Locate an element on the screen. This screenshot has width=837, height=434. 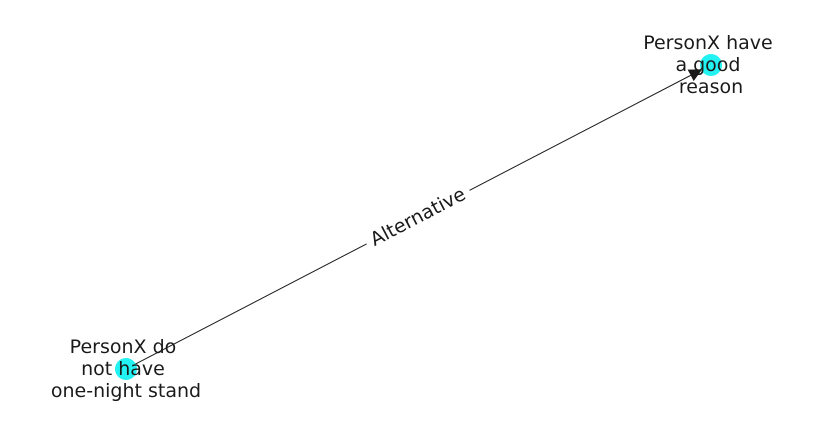
node-circle-source is located at coordinates (126, 369).